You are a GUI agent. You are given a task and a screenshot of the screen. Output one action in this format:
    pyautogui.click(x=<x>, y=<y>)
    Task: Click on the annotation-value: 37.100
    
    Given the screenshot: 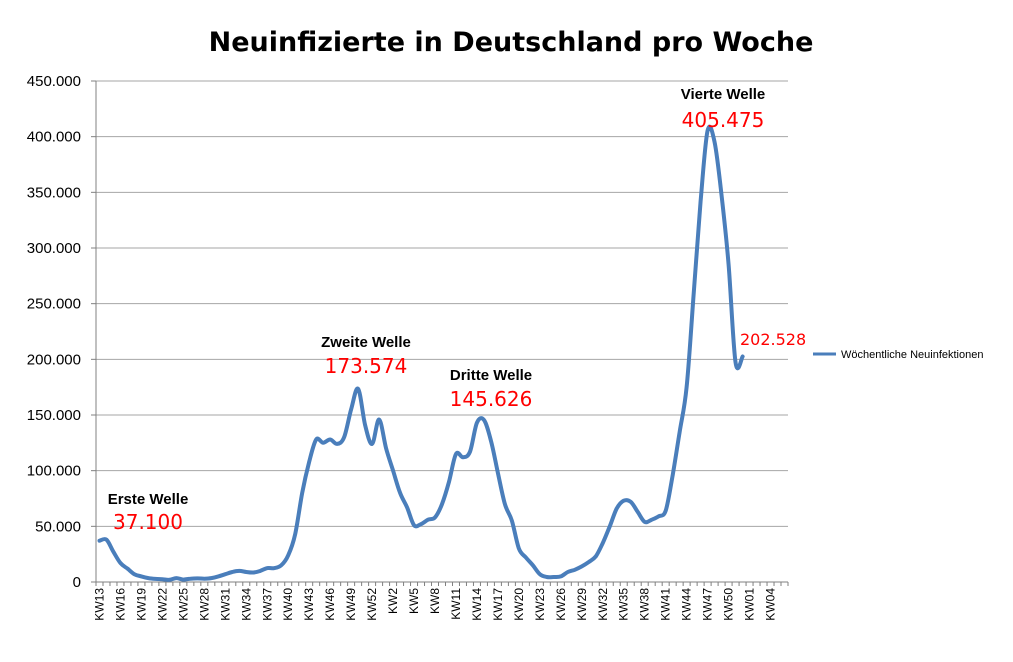 What is the action you would take?
    pyautogui.click(x=148, y=522)
    